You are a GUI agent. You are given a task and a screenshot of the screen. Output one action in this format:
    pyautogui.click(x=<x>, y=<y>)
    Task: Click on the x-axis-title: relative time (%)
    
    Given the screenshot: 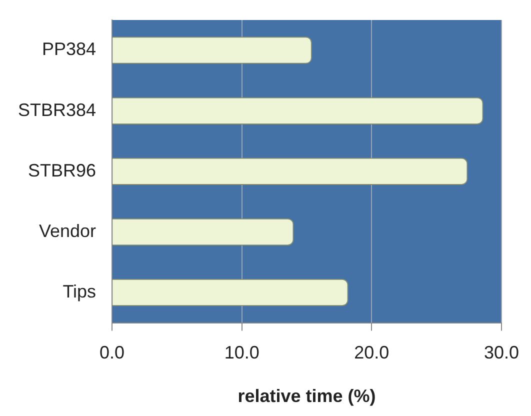 What is the action you would take?
    pyautogui.click(x=307, y=396)
    